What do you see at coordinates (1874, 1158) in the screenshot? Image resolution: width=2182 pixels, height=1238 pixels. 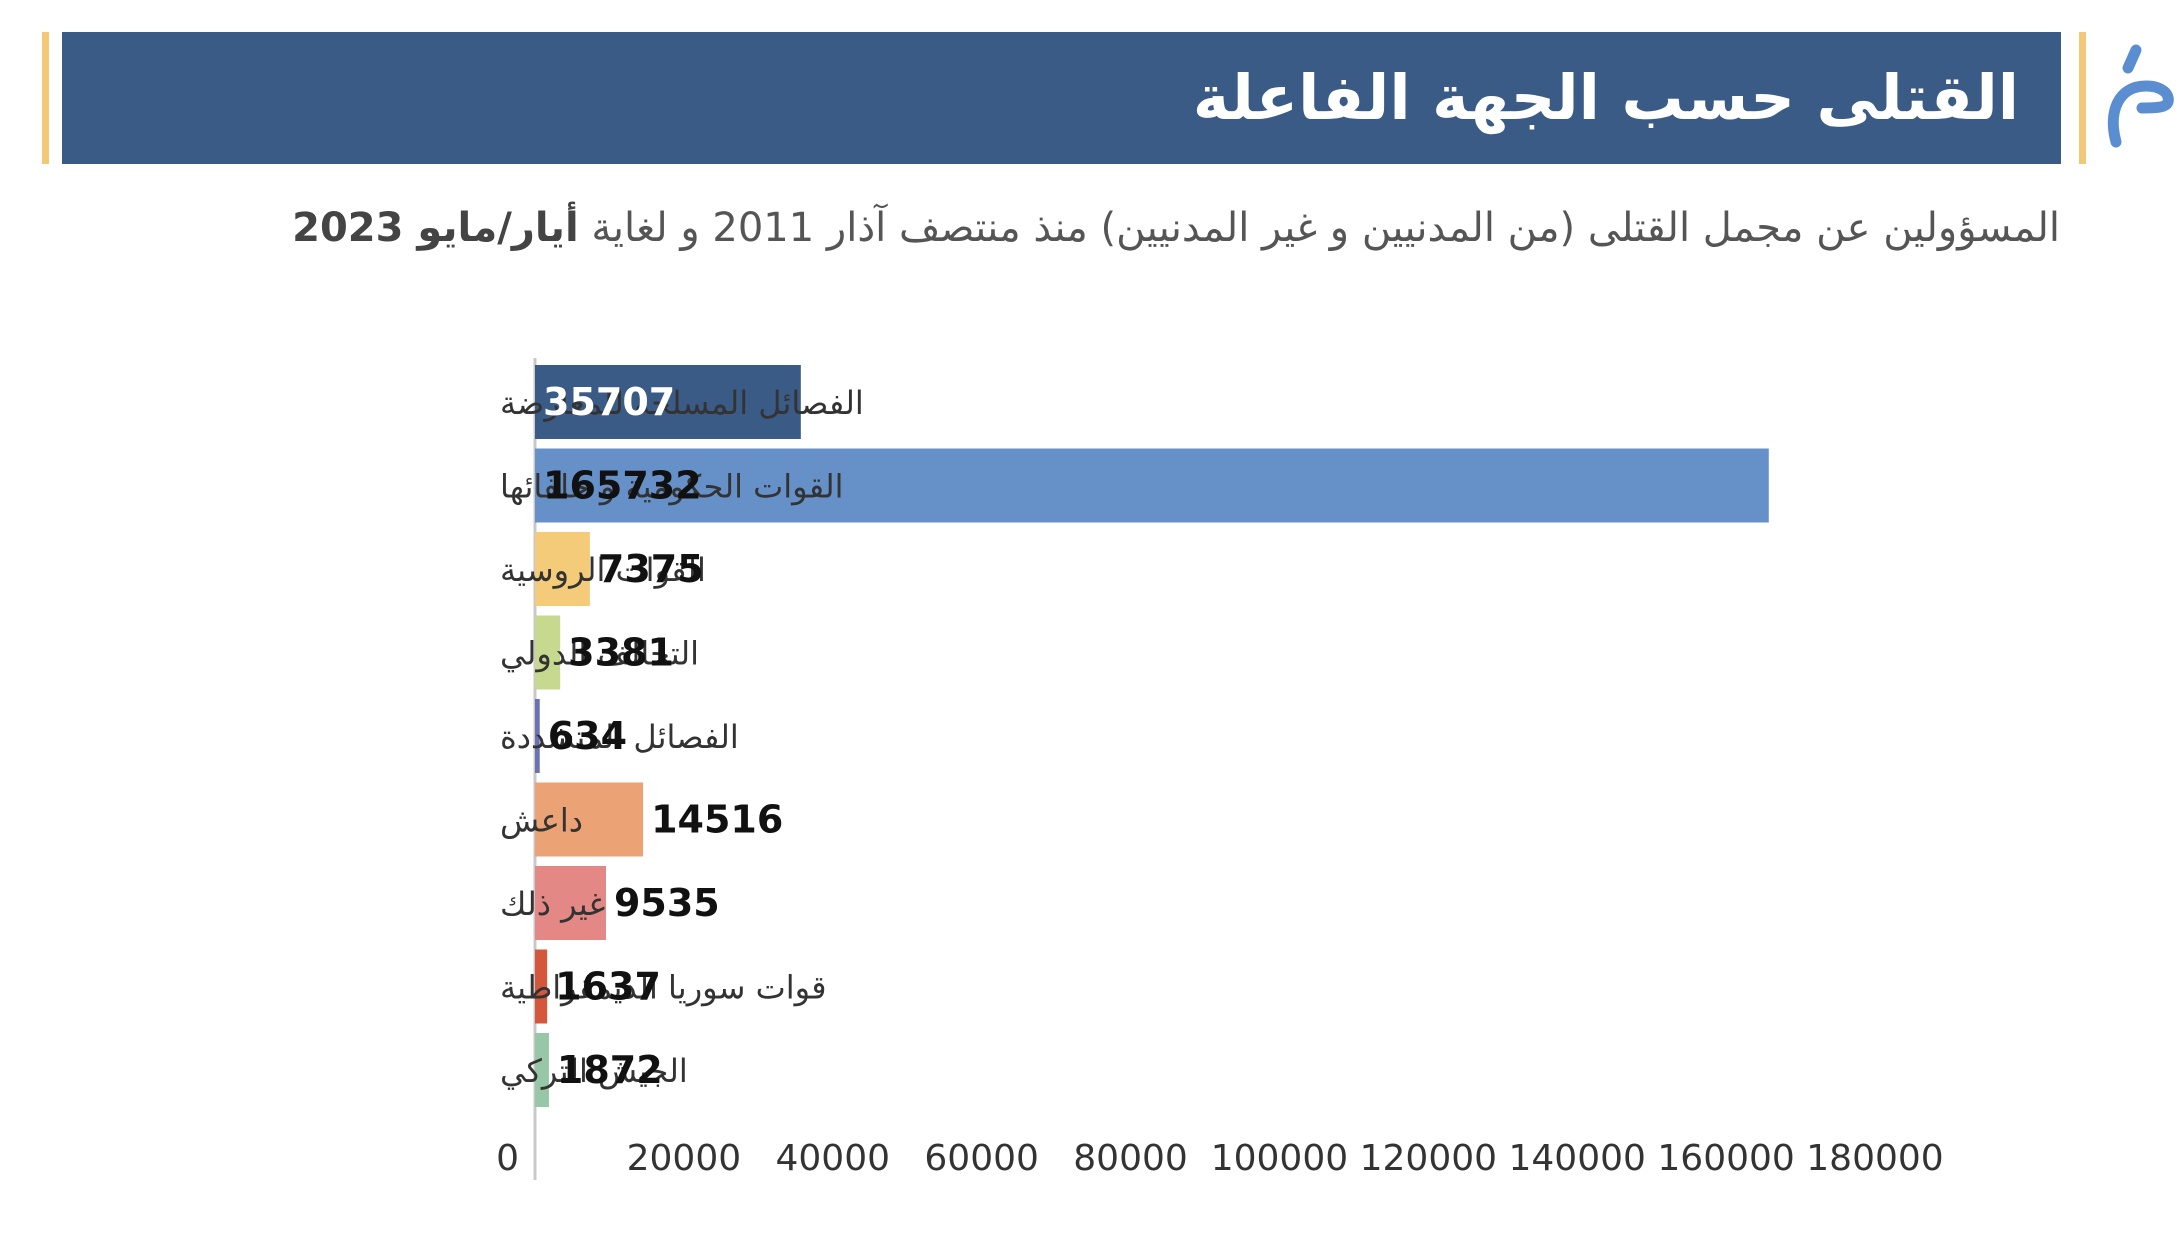 I see `x-tick-label: 180000` at bounding box center [1874, 1158].